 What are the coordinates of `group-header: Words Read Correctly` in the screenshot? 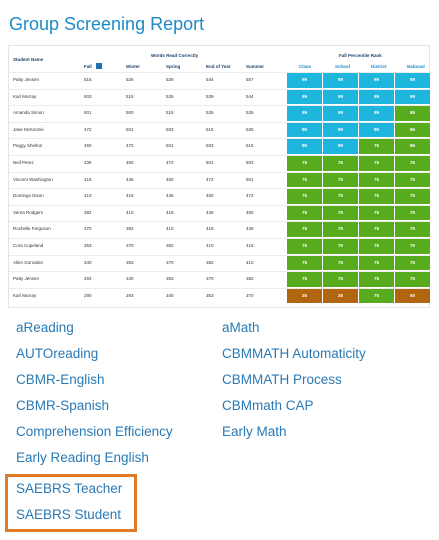 It's located at (175, 55).